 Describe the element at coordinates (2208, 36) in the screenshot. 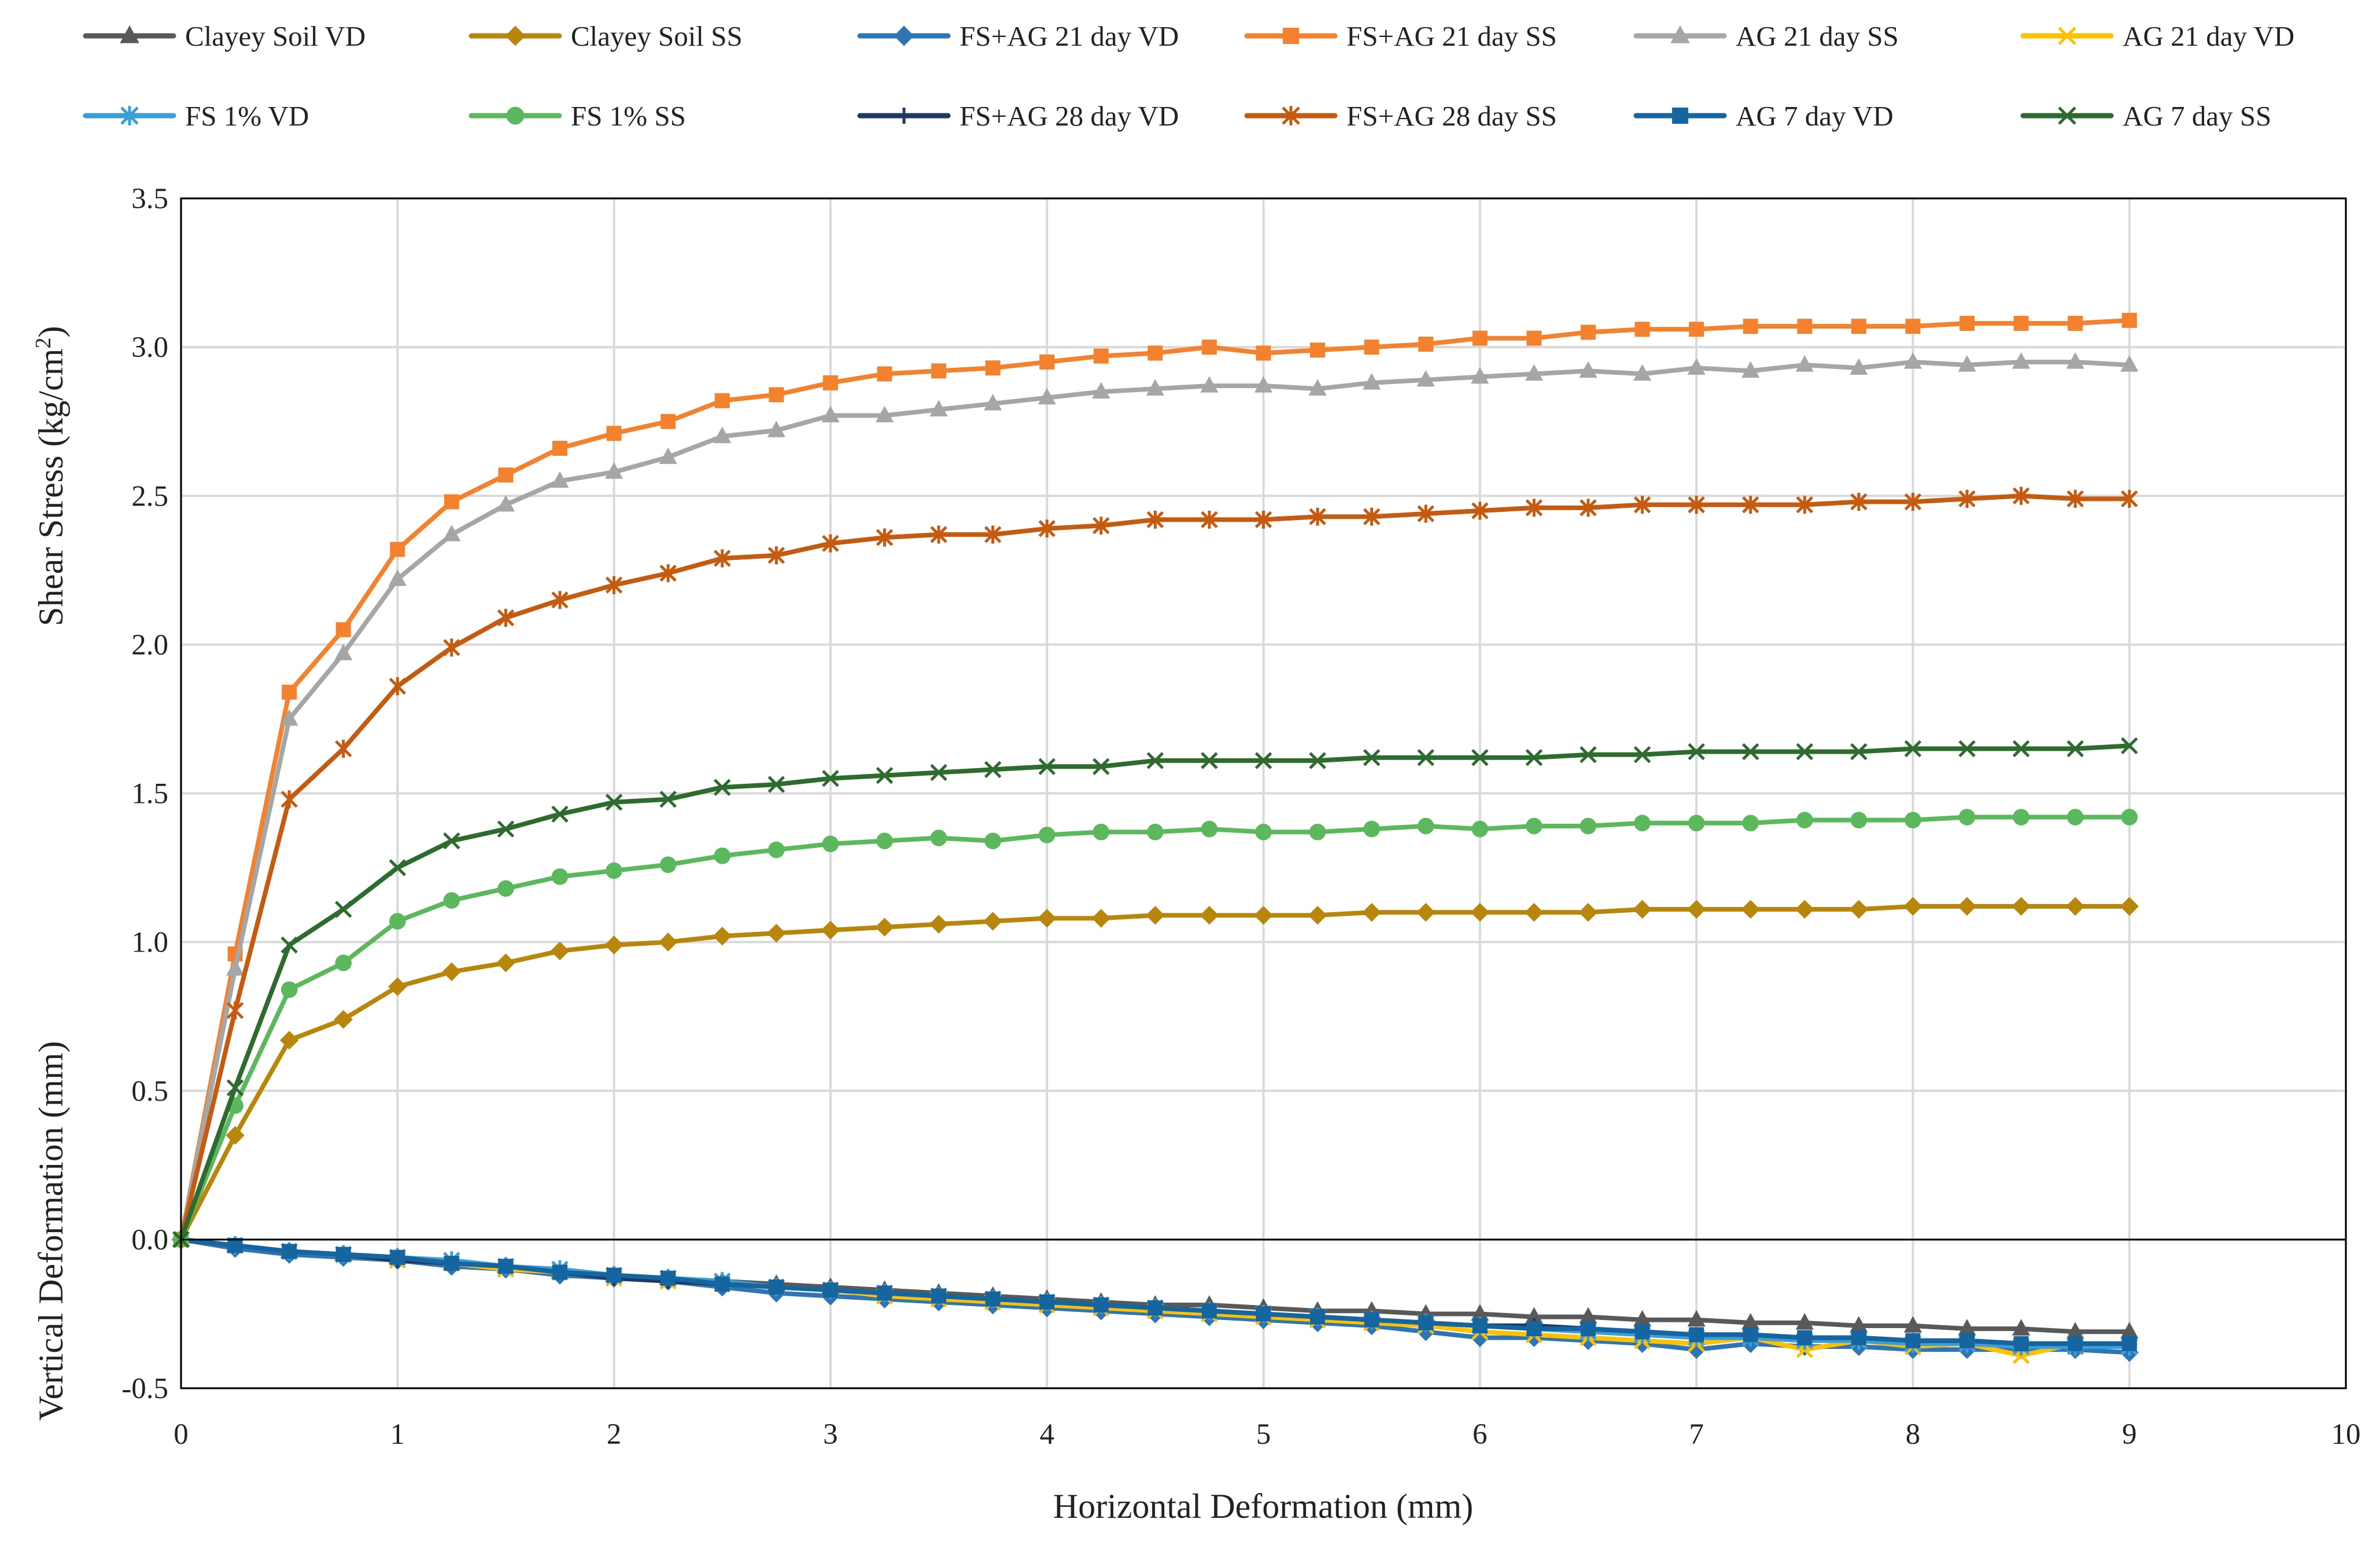

I see `legend-label: AG 21 day VD` at that location.